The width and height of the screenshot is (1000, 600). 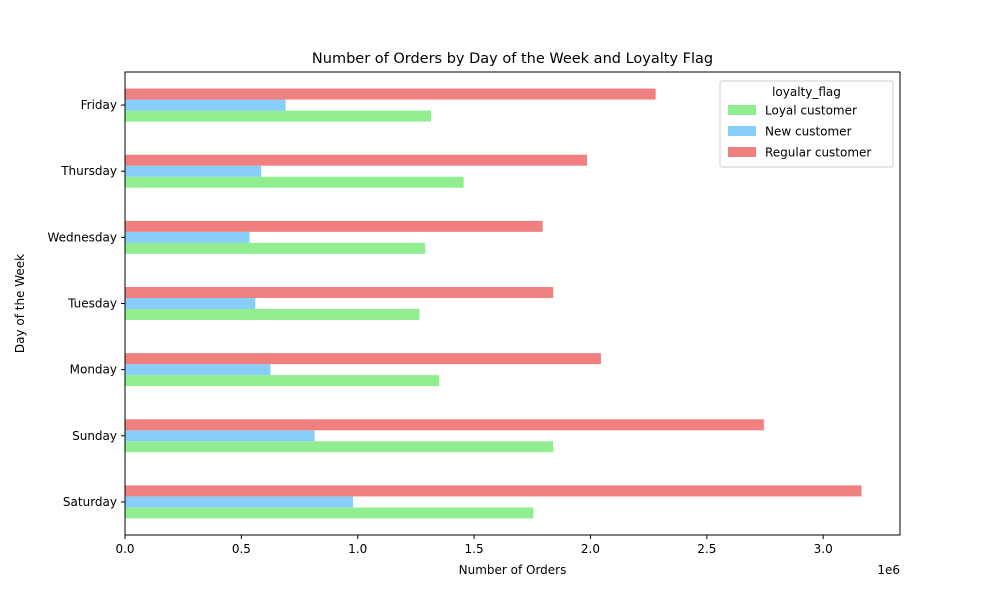 What do you see at coordinates (390, 94) in the screenshot?
I see `bar-friday-regular-customer` at bounding box center [390, 94].